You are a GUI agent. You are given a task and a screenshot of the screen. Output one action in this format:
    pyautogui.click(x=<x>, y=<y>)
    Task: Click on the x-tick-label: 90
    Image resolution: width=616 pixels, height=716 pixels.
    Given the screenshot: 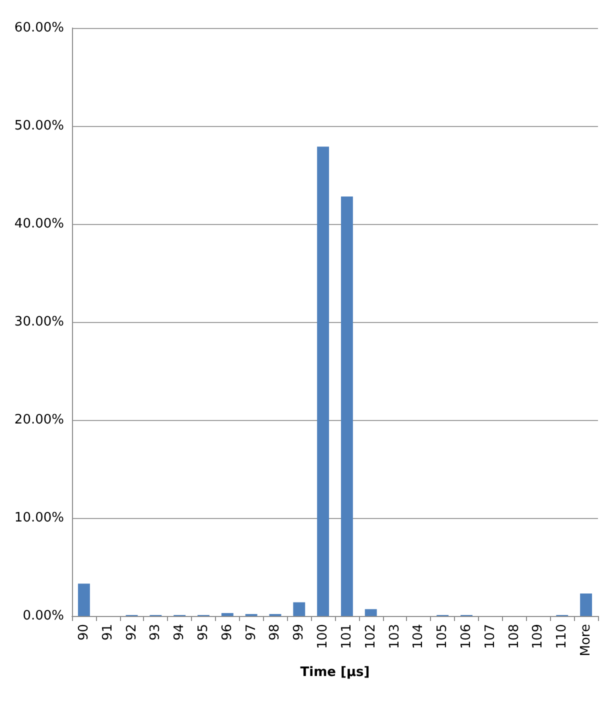 What is the action you would take?
    pyautogui.click(x=84, y=632)
    